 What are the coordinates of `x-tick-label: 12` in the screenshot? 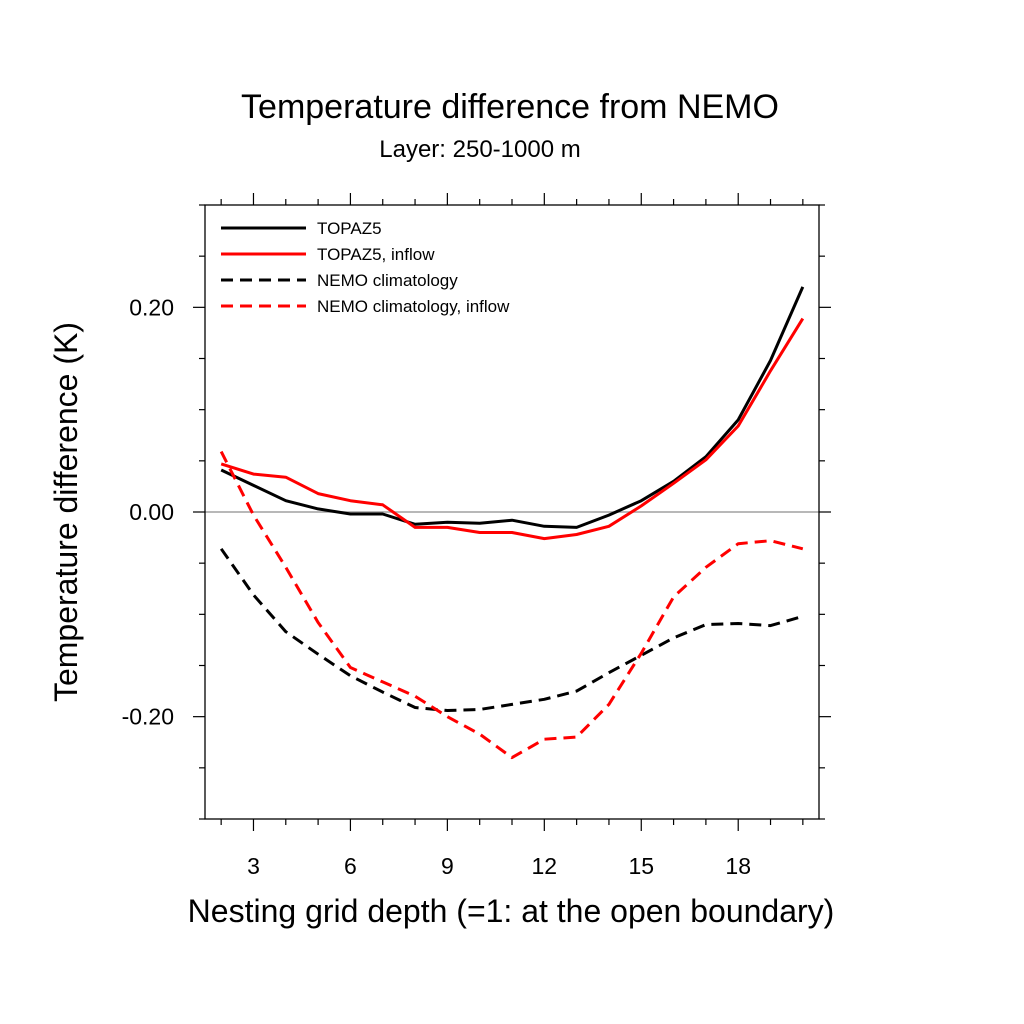 It's located at (545, 866).